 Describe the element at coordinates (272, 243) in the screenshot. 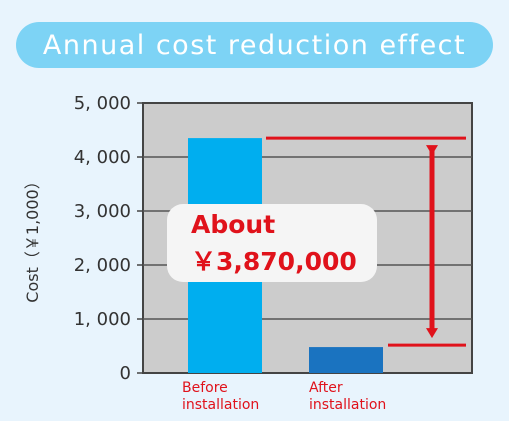

I see `callout-box` at that location.